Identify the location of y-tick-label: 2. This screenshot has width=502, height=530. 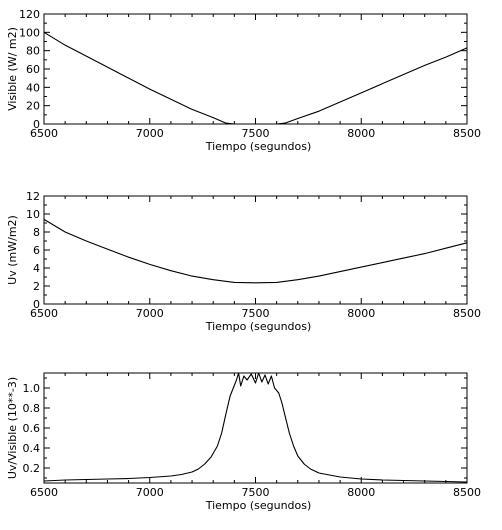
(36, 286).